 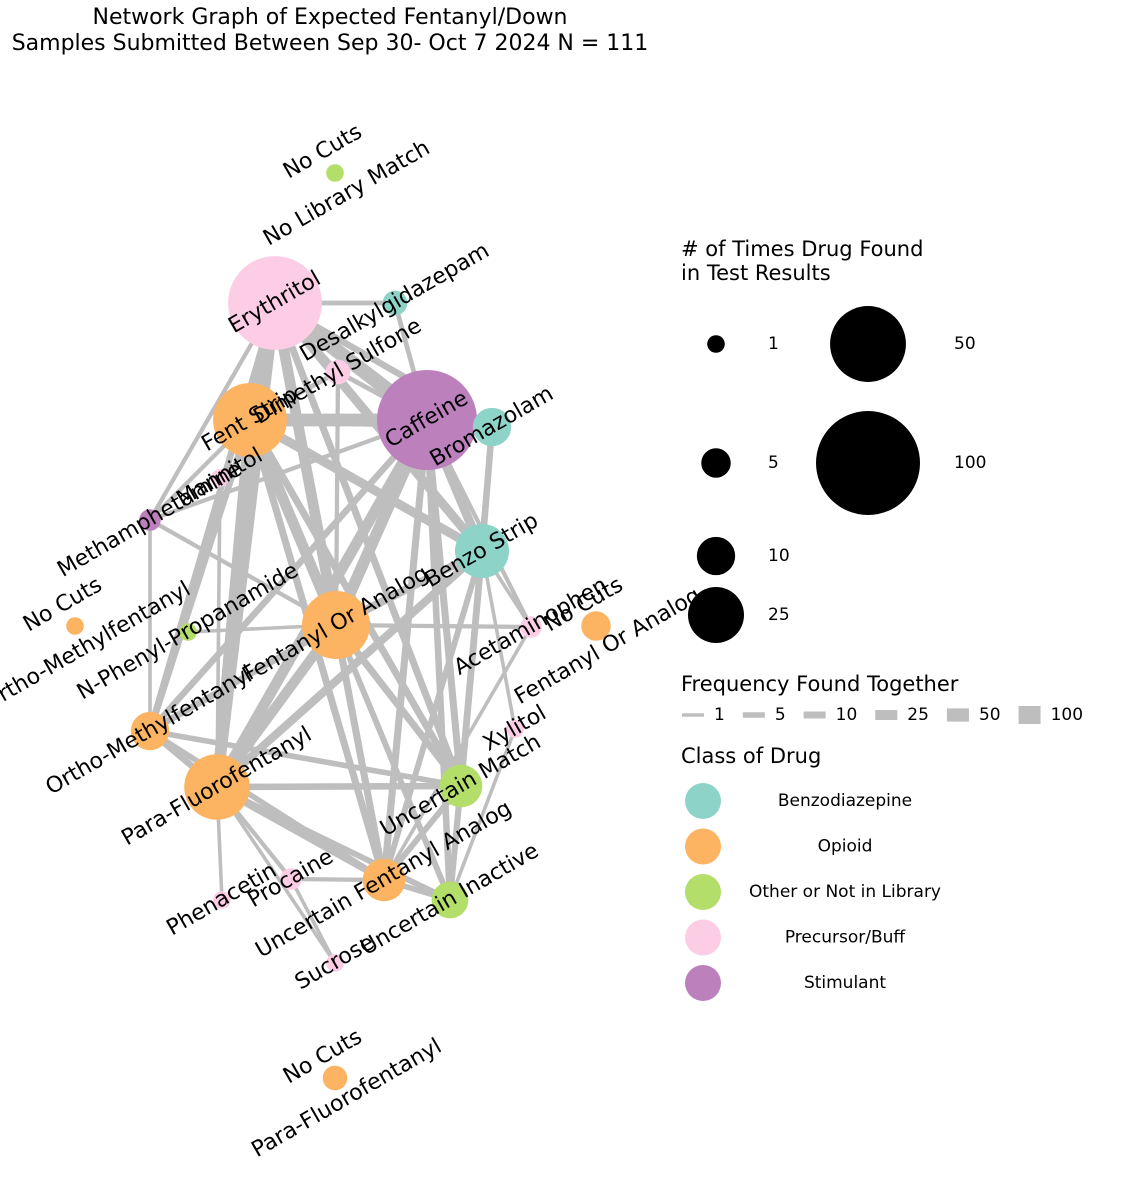 I want to click on class-legend-label: Stimulant, so click(x=845, y=983).